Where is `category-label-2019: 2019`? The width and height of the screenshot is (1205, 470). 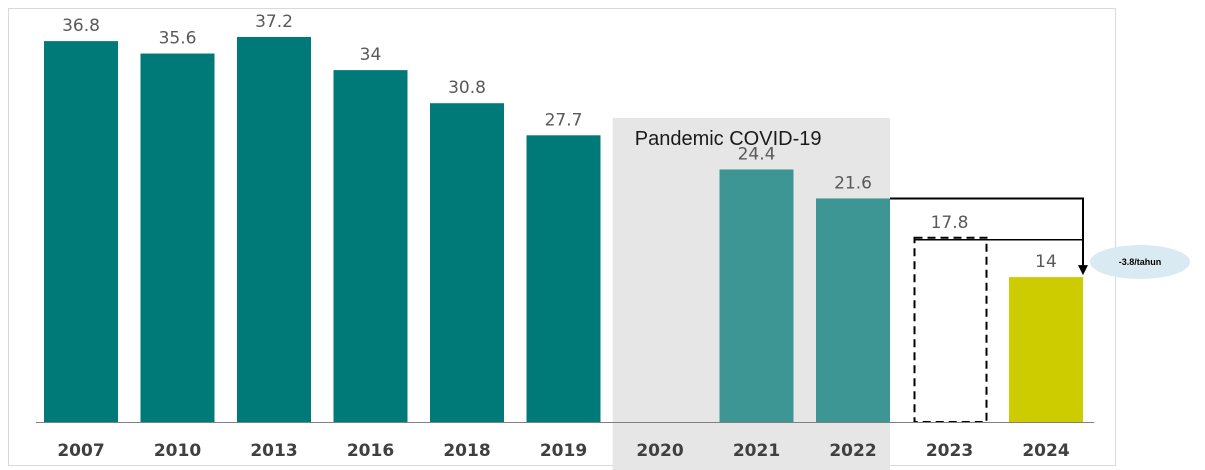
category-label-2019: 2019 is located at coordinates (563, 451).